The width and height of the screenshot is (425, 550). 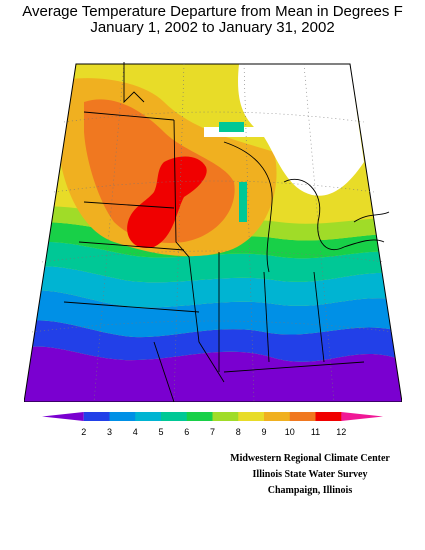 What do you see at coordinates (160, 432) in the screenshot?
I see `legend-tick-label: 5` at bounding box center [160, 432].